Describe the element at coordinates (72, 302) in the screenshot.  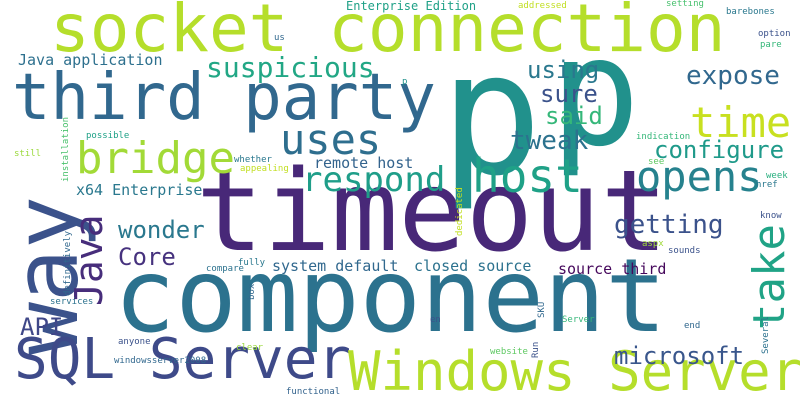
I see `word-services: services` at that location.